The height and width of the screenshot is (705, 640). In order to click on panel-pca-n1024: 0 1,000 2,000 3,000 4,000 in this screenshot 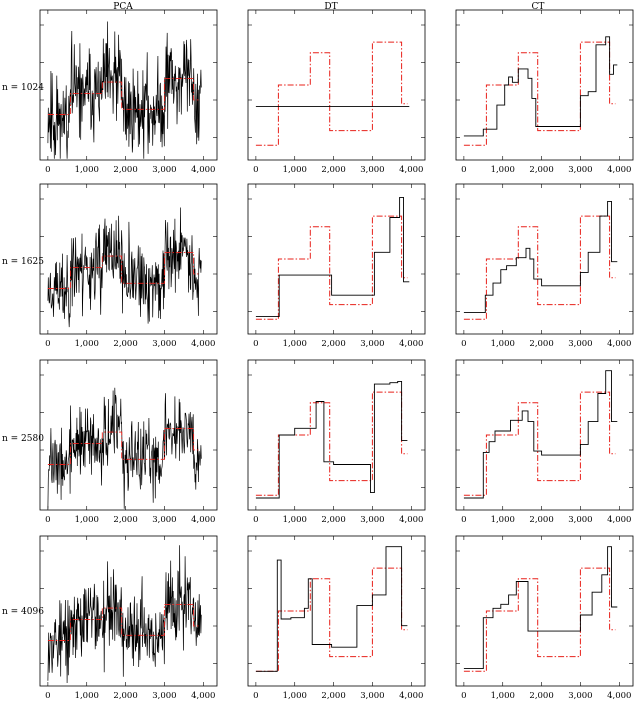, I will do `click(128, 92)`.